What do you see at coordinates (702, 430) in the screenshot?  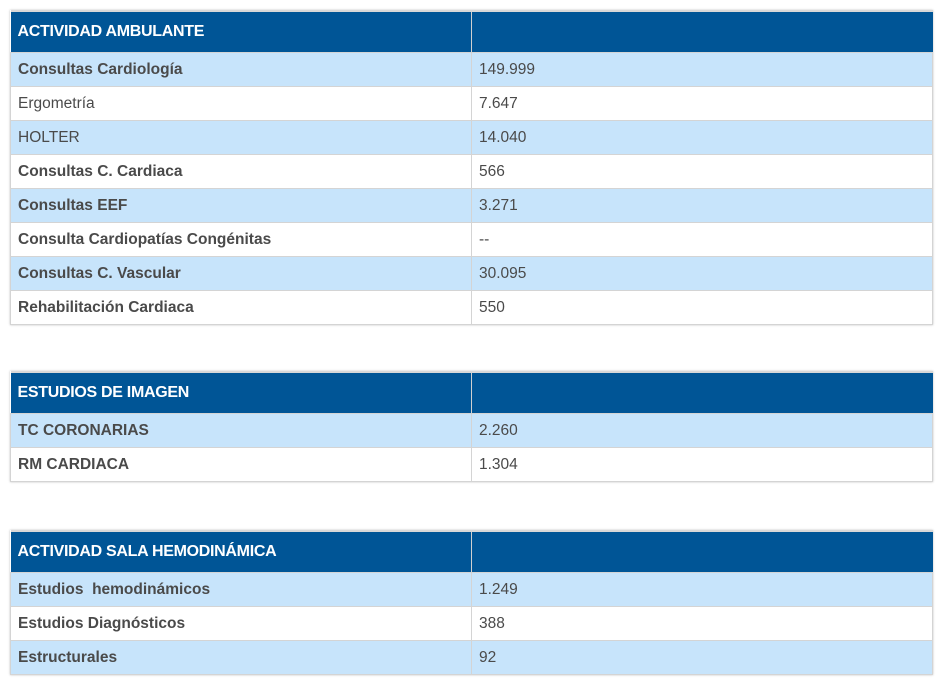 I see `row-value: 2.260` at bounding box center [702, 430].